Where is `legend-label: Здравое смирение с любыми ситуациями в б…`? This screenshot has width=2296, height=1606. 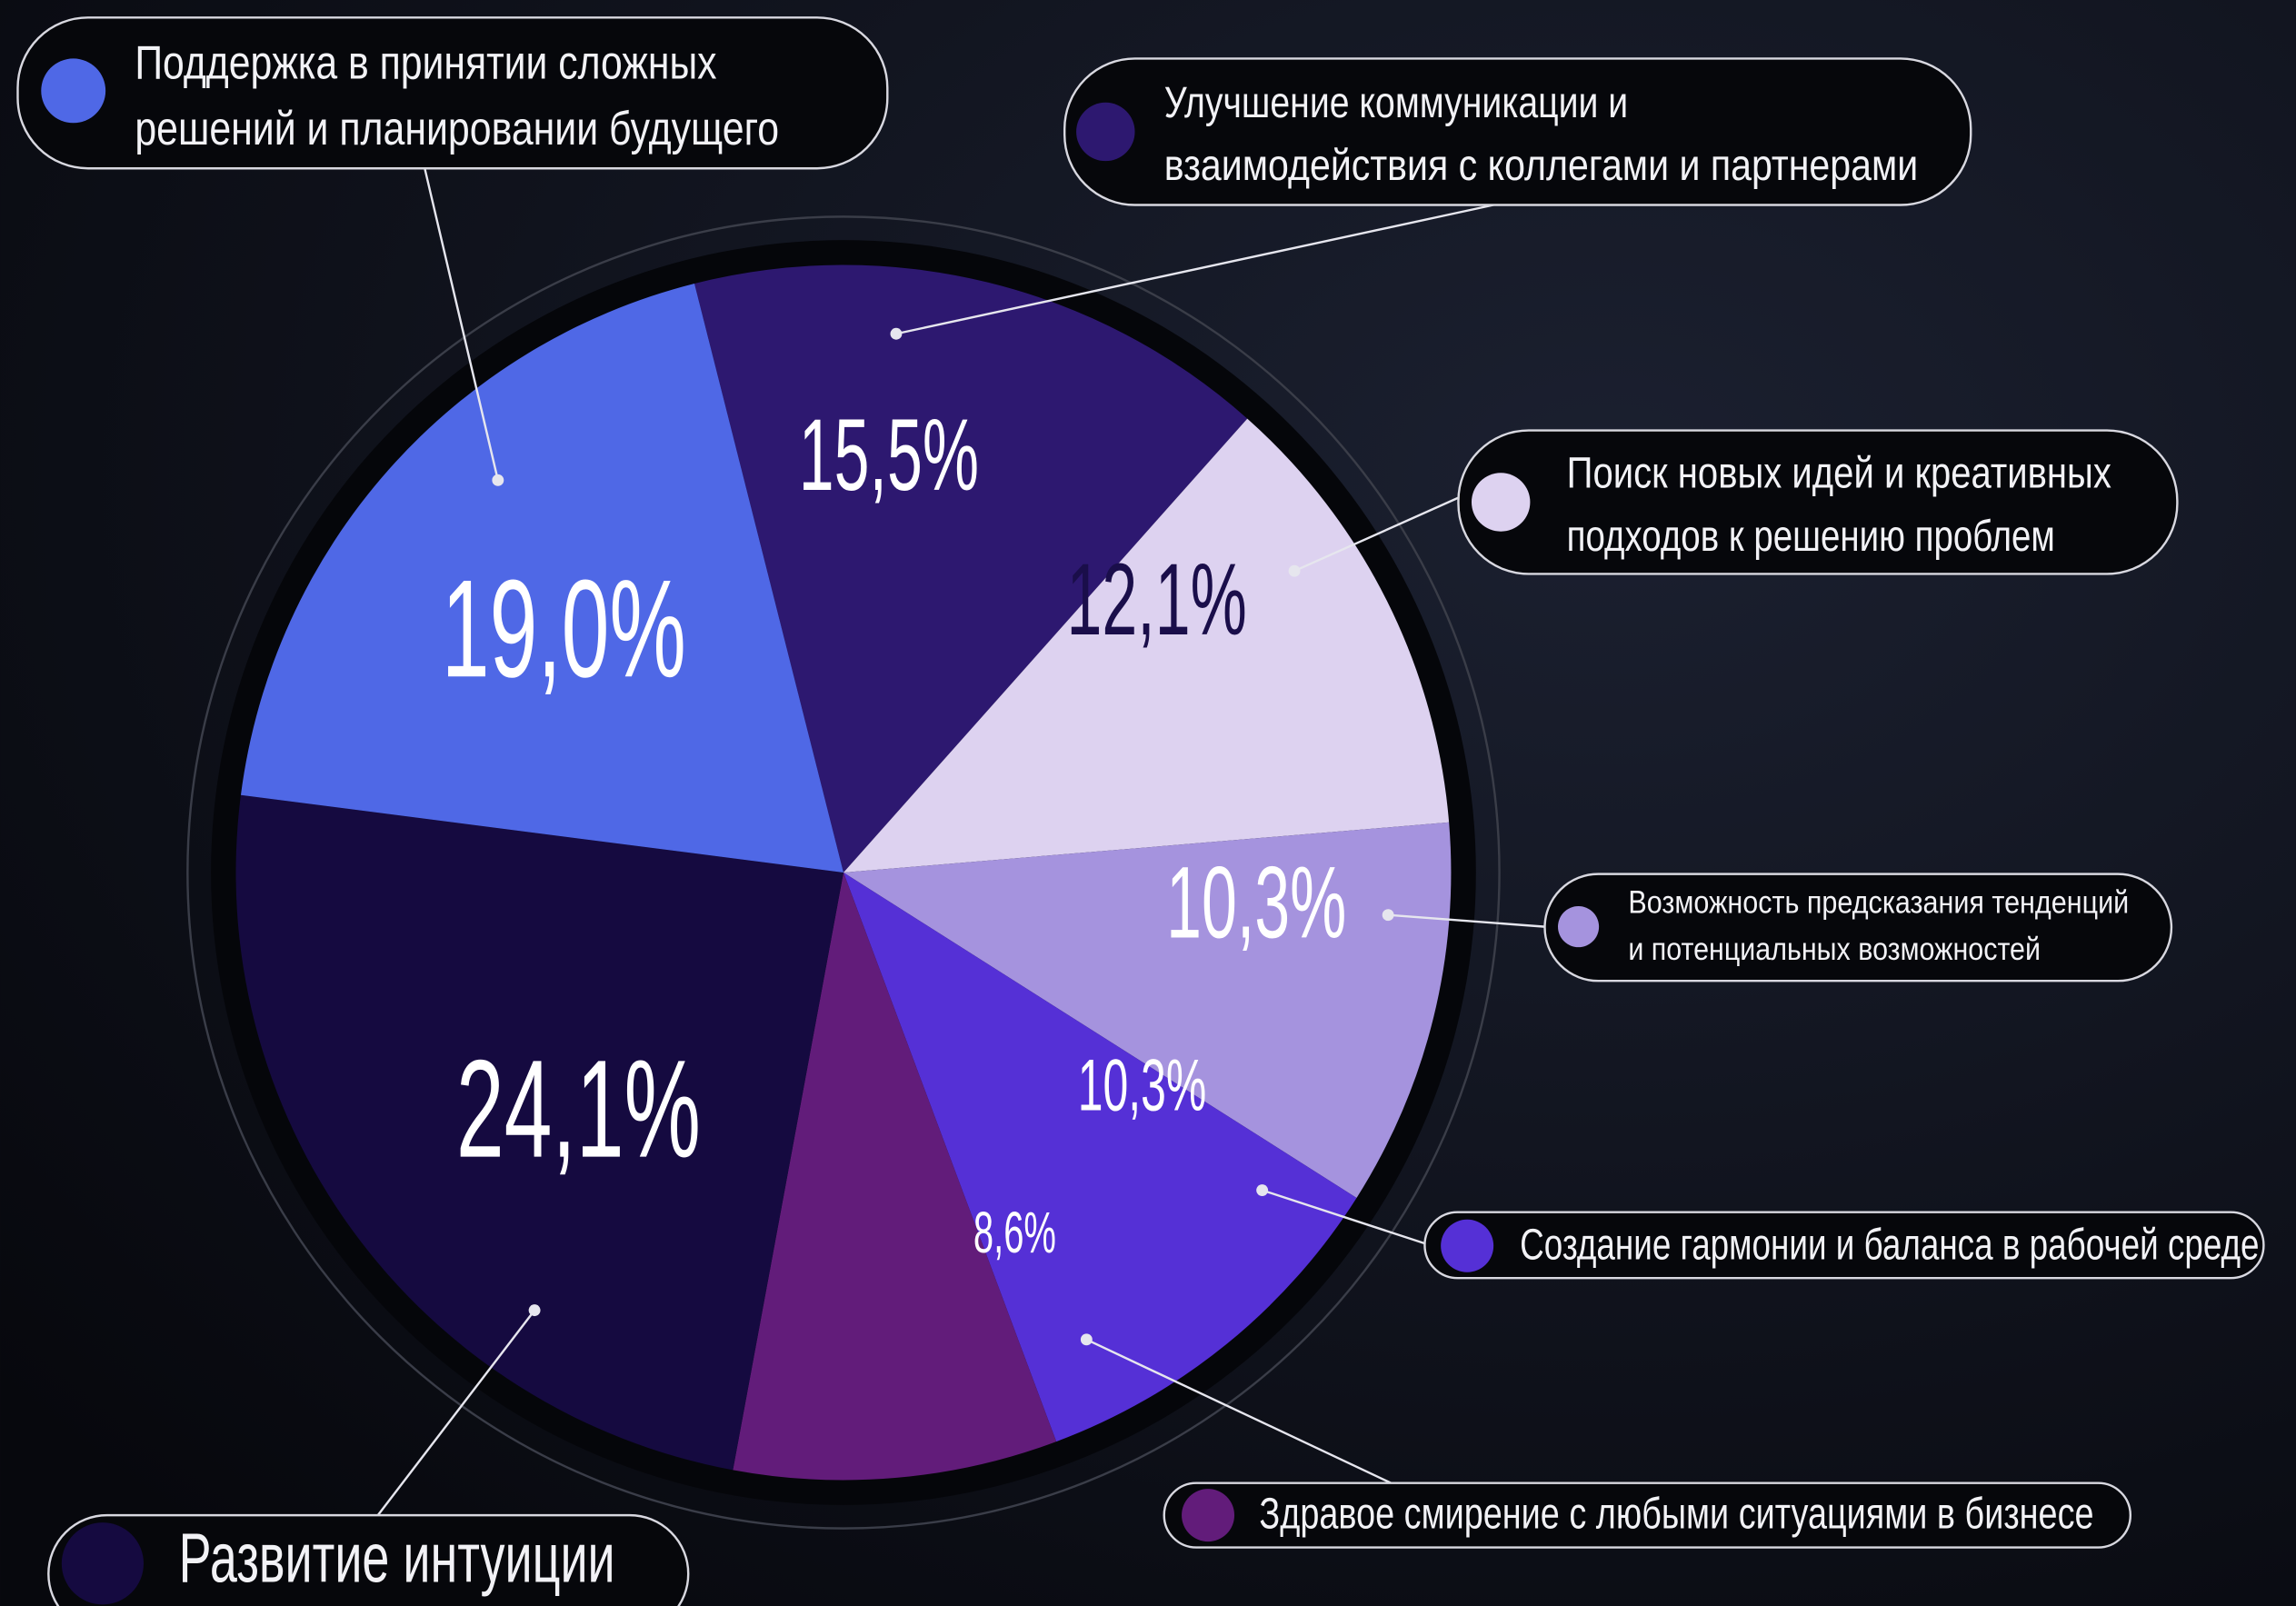 legend-label: Здравое смирение с любыми ситуациями в б… is located at coordinates (1676, 1514).